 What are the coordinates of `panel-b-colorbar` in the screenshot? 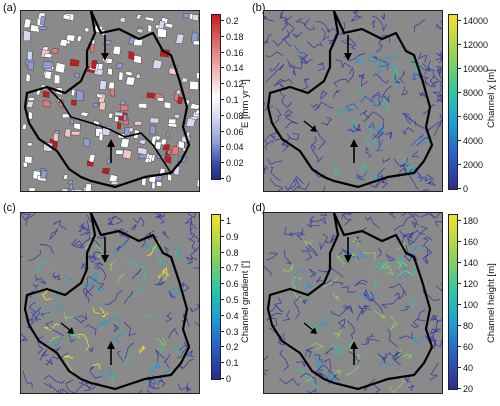 It's located at (453, 102).